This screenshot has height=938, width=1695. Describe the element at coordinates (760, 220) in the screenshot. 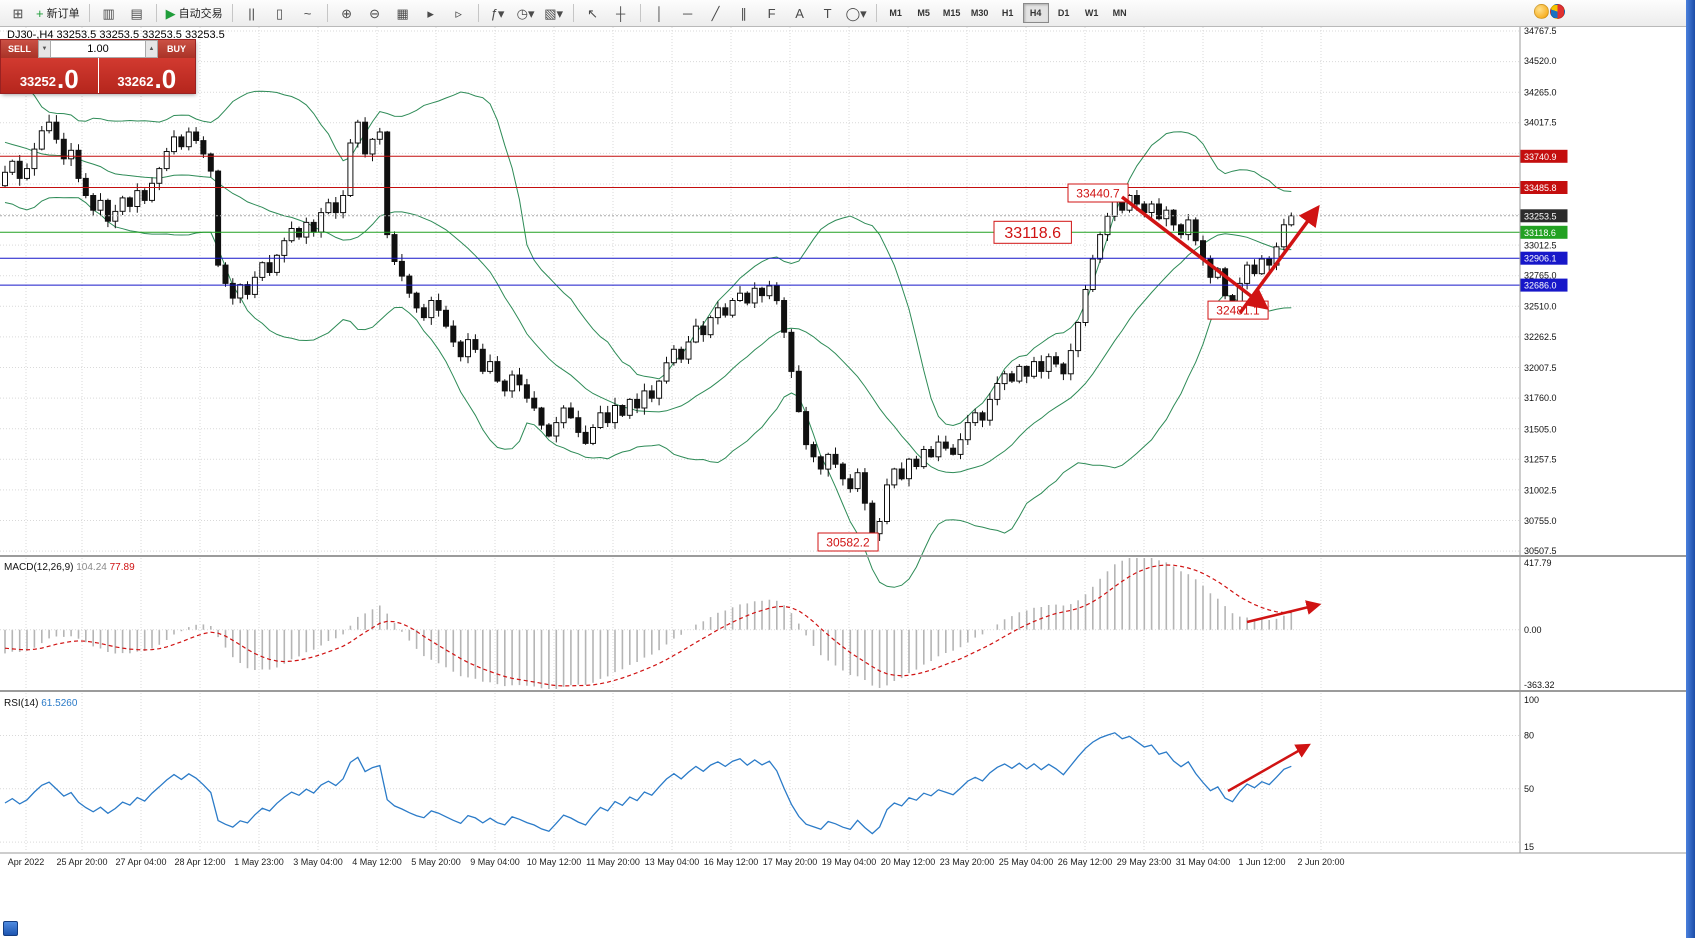

I see `horizontal-levels` at that location.